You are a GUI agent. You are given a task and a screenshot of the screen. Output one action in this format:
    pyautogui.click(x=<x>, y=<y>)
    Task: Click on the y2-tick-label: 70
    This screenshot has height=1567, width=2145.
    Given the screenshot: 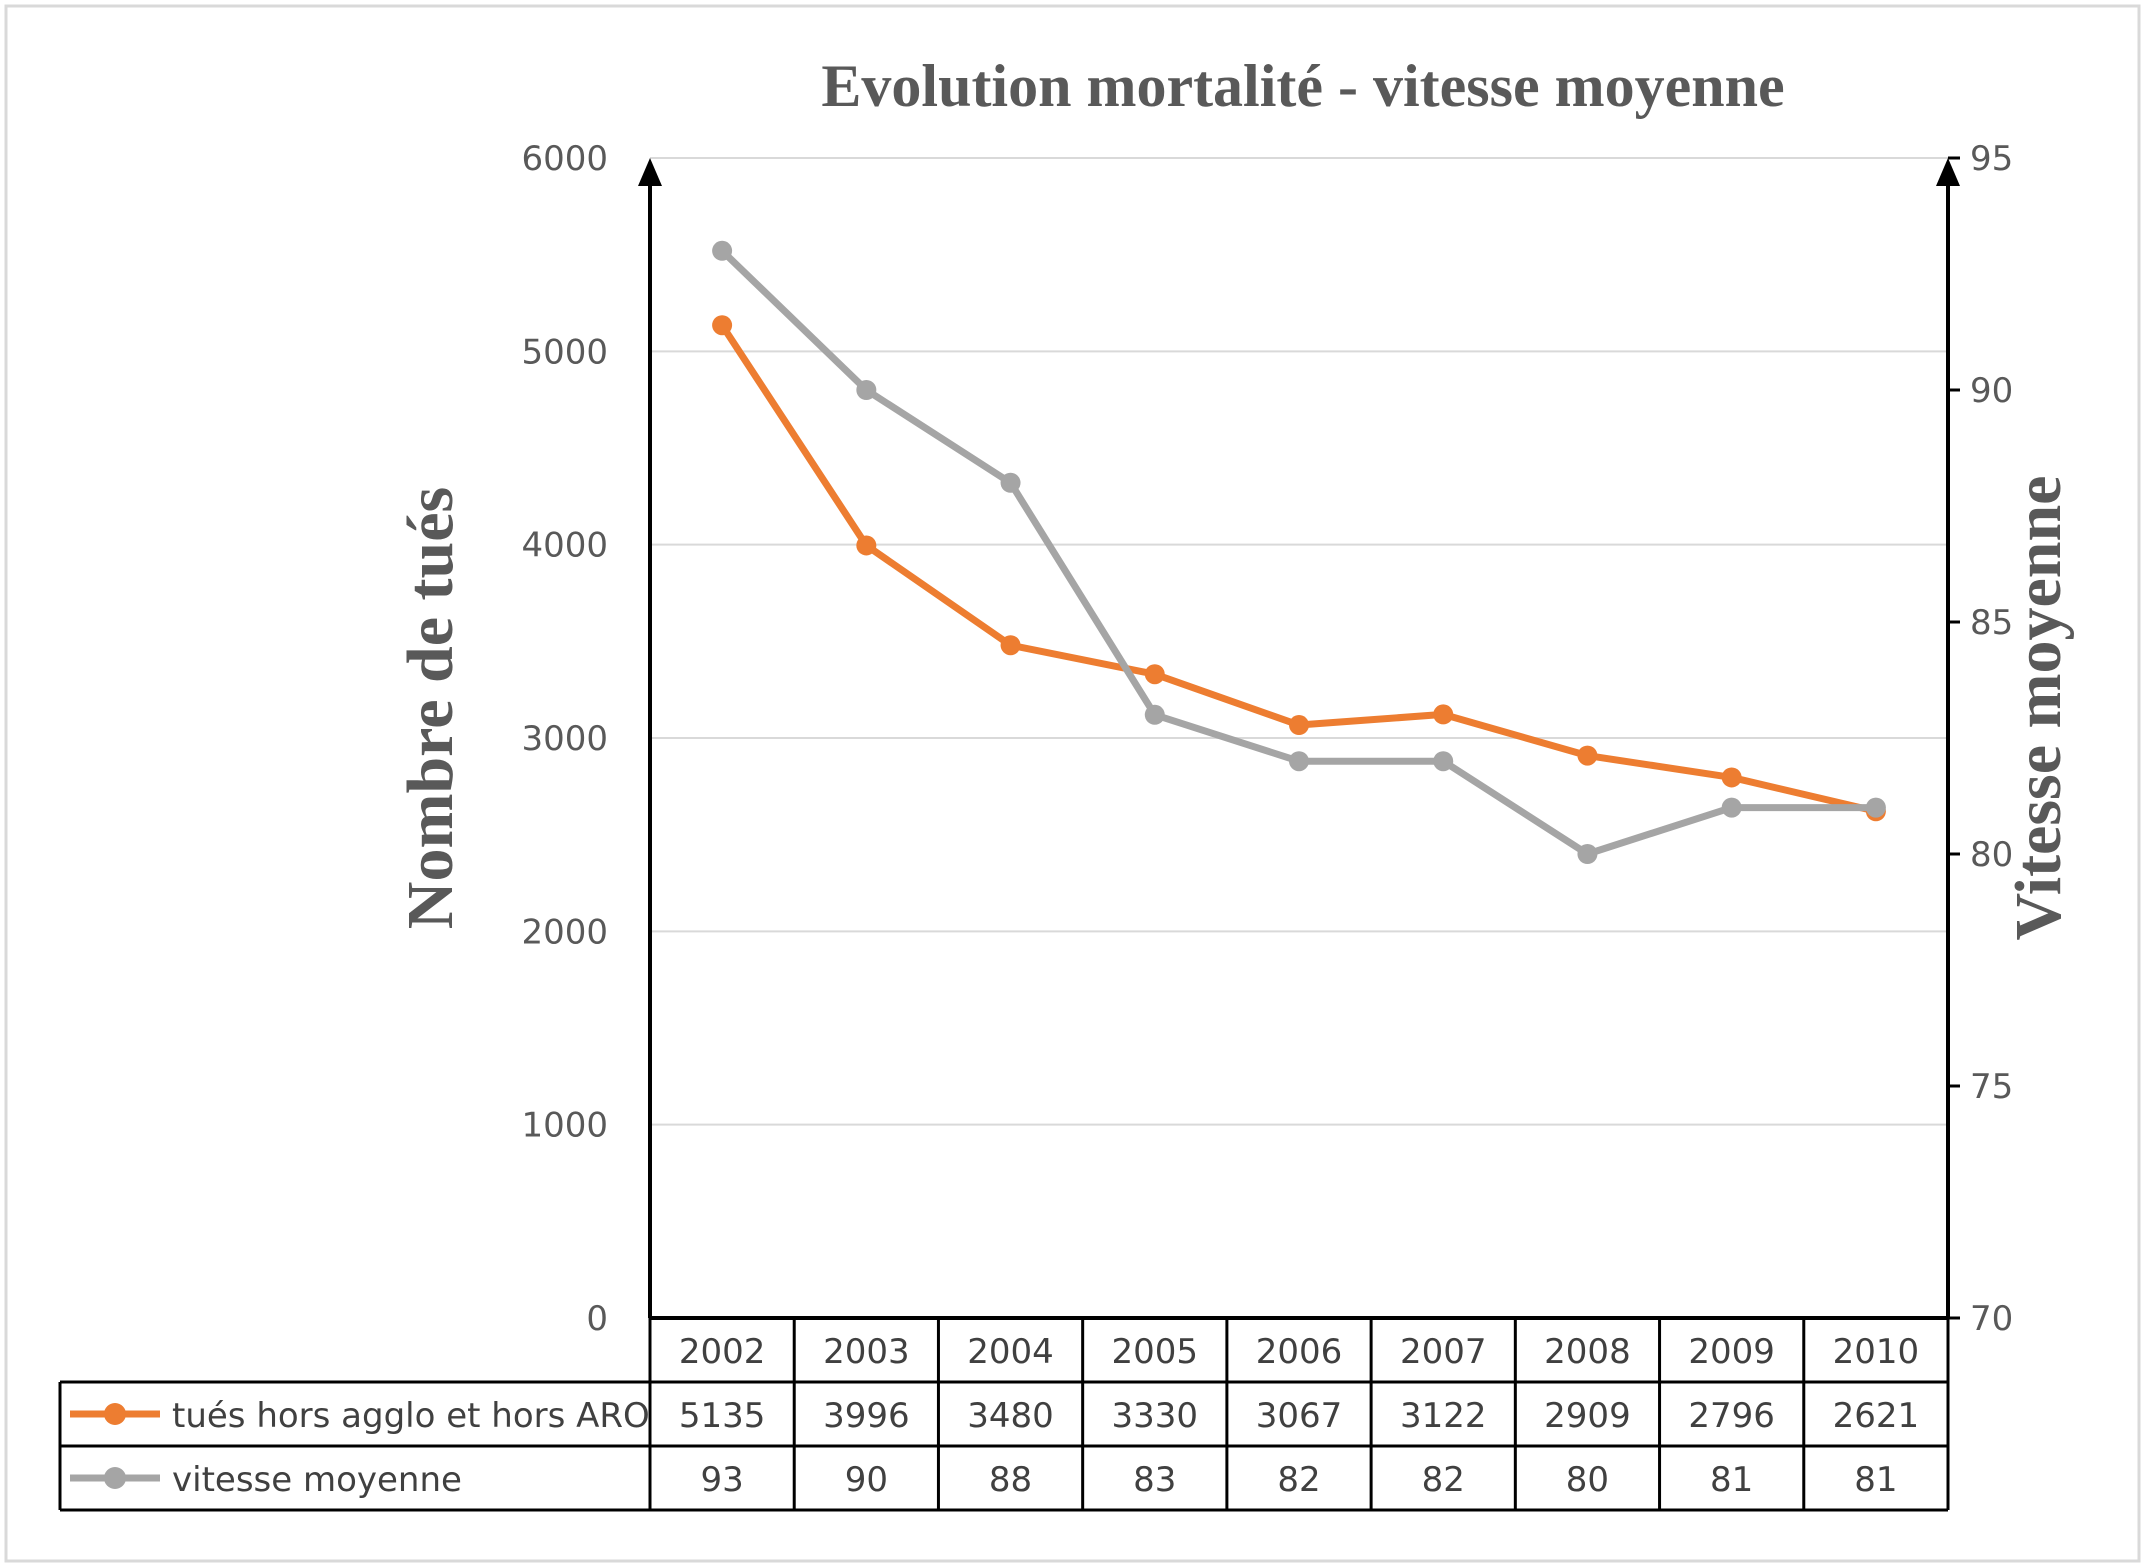 What is the action you would take?
    pyautogui.click(x=1991, y=1319)
    